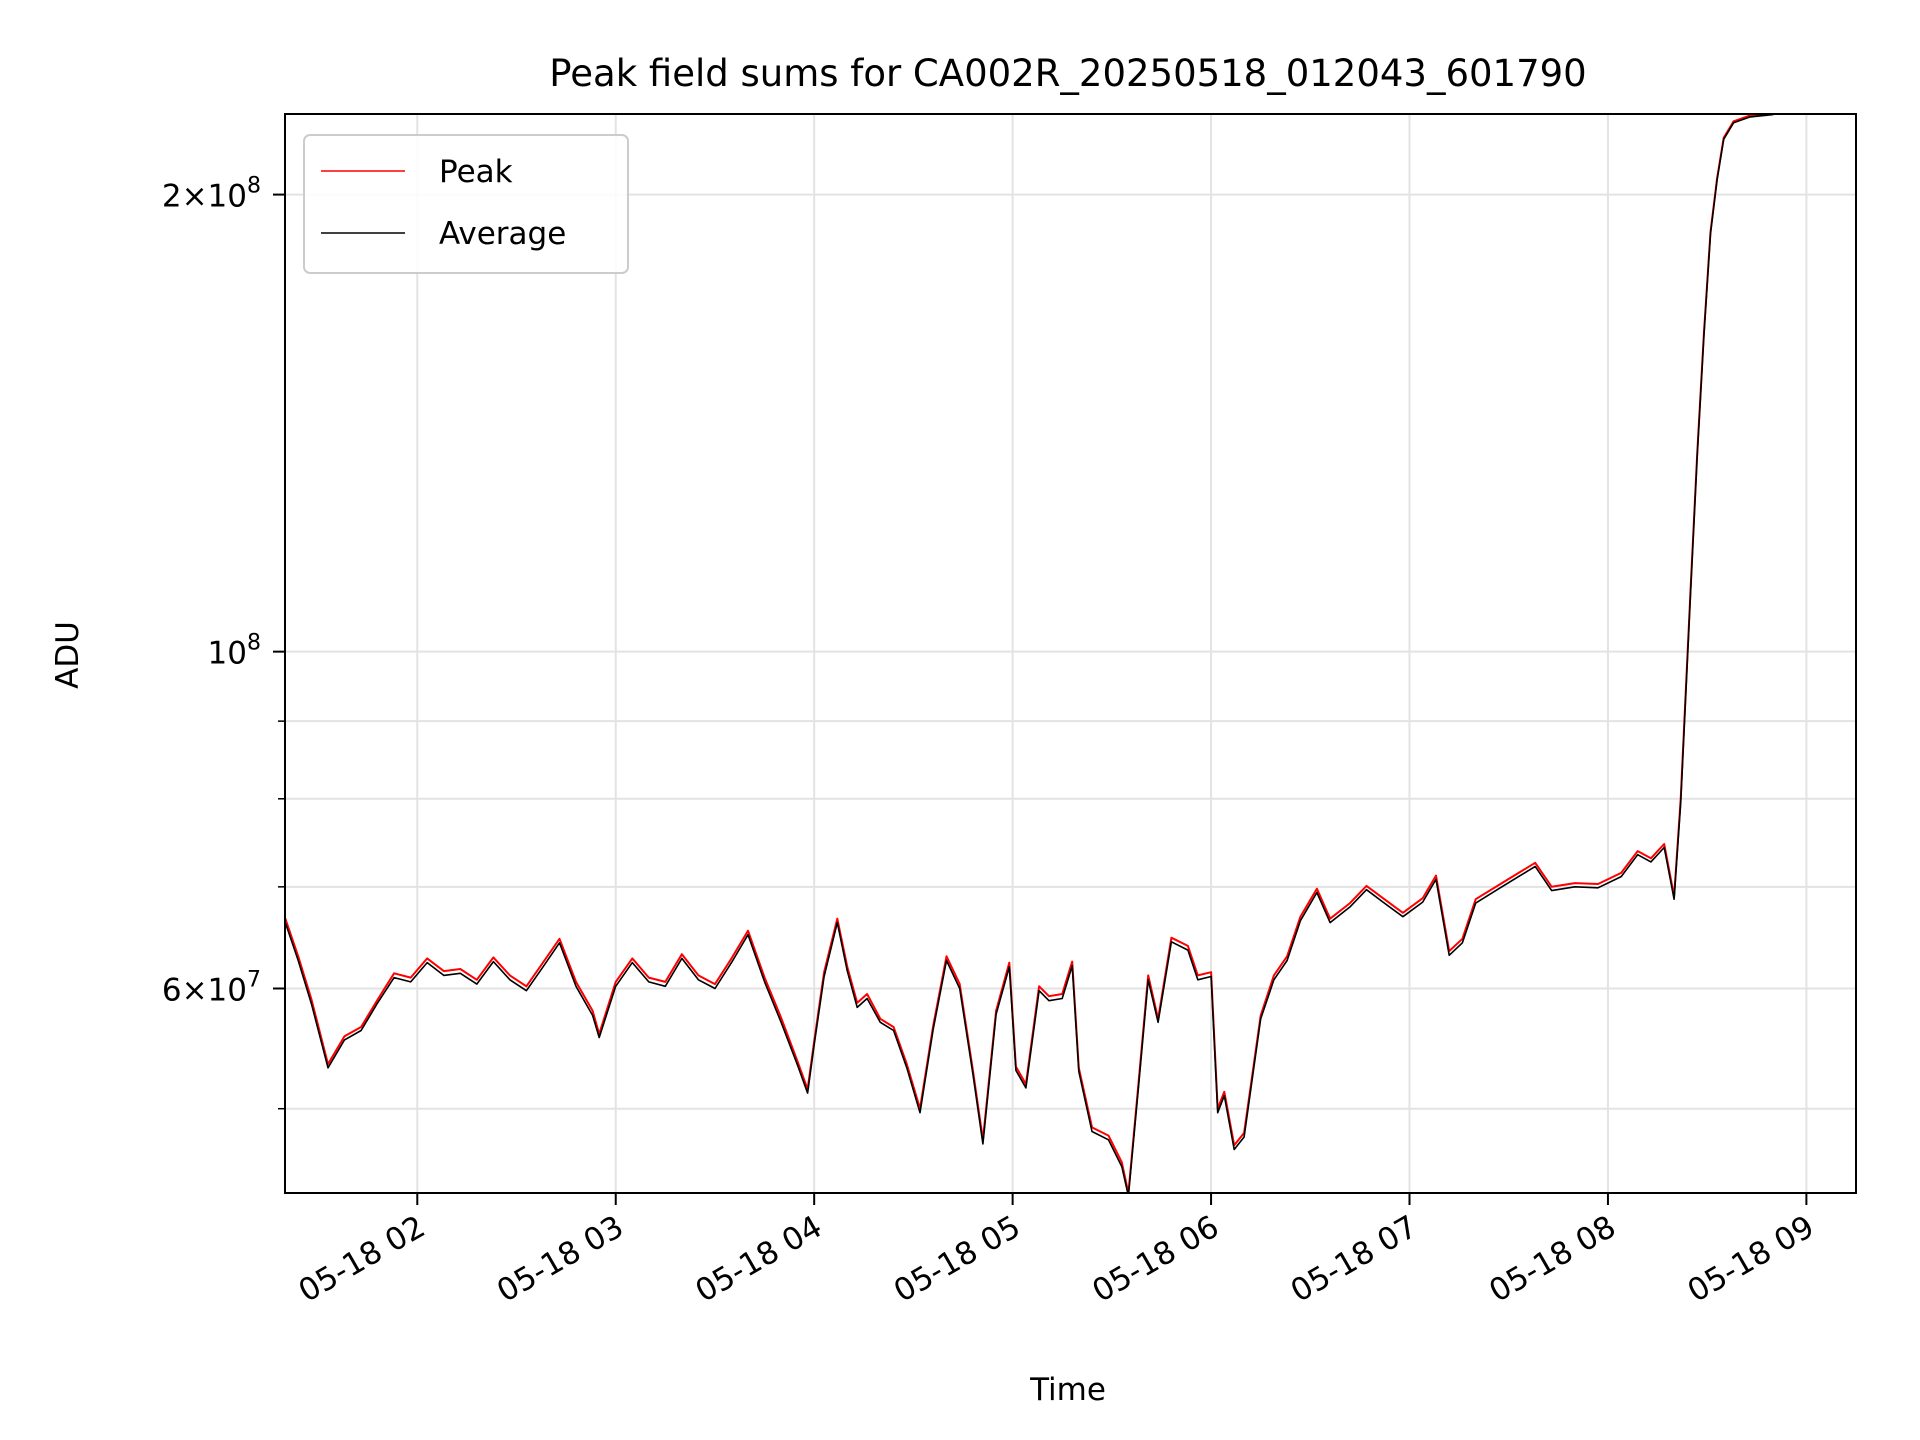  I want to click on legend-label-peak: Peak, so click(476, 172).